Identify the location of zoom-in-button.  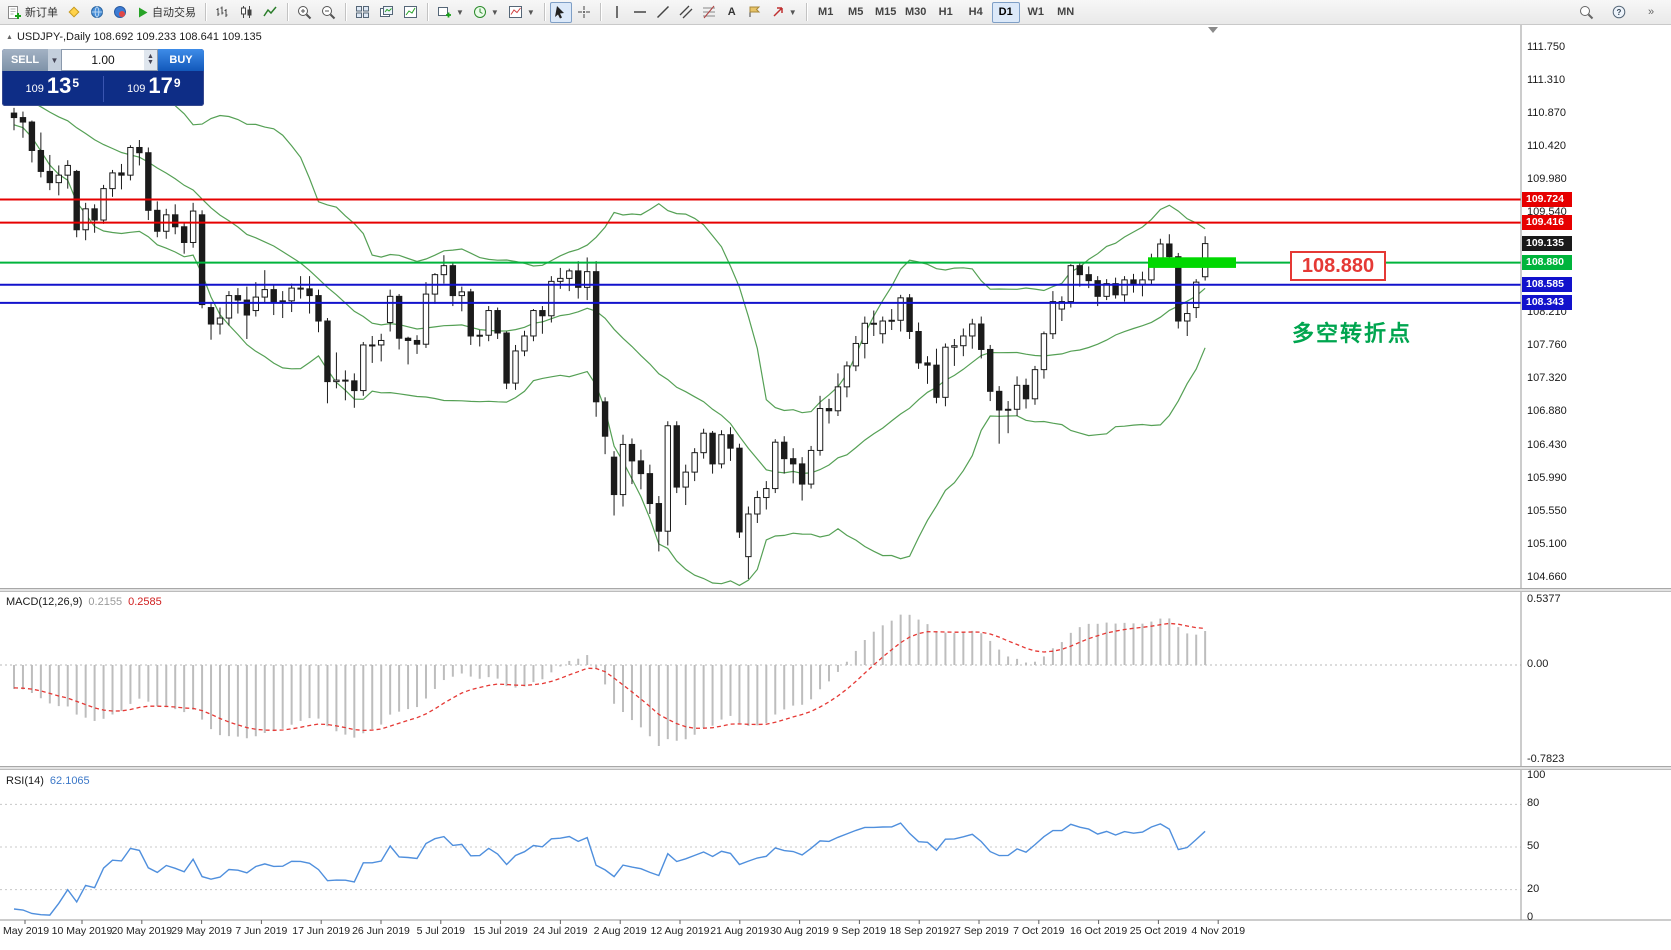
(304, 12).